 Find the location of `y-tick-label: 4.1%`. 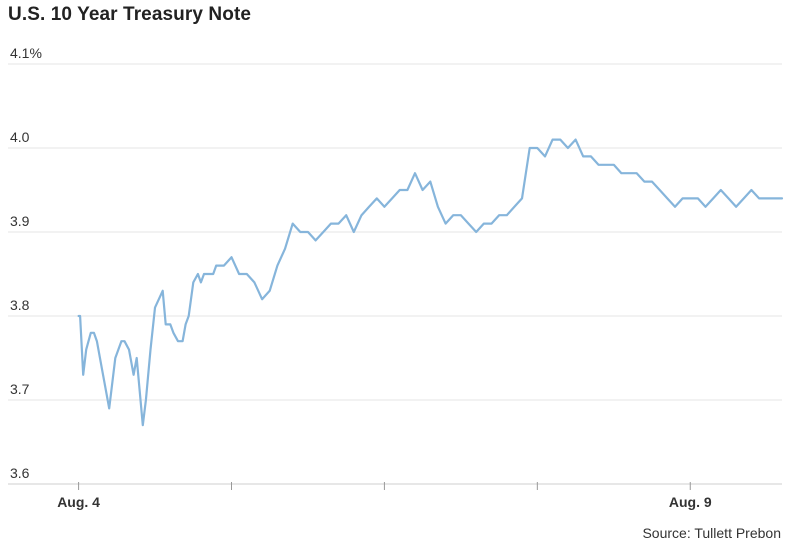

y-tick-label: 4.1% is located at coordinates (26, 53).